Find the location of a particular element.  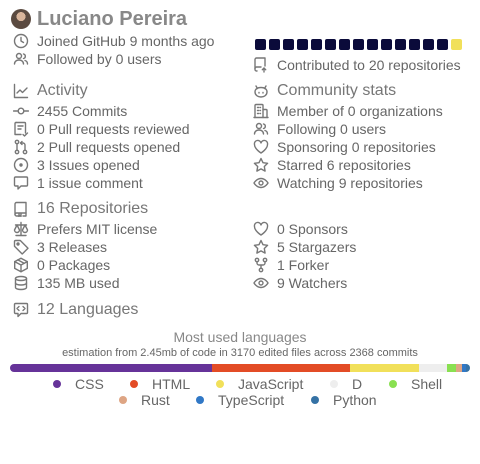

followed-text: Followed by 0 users is located at coordinates (99, 59).